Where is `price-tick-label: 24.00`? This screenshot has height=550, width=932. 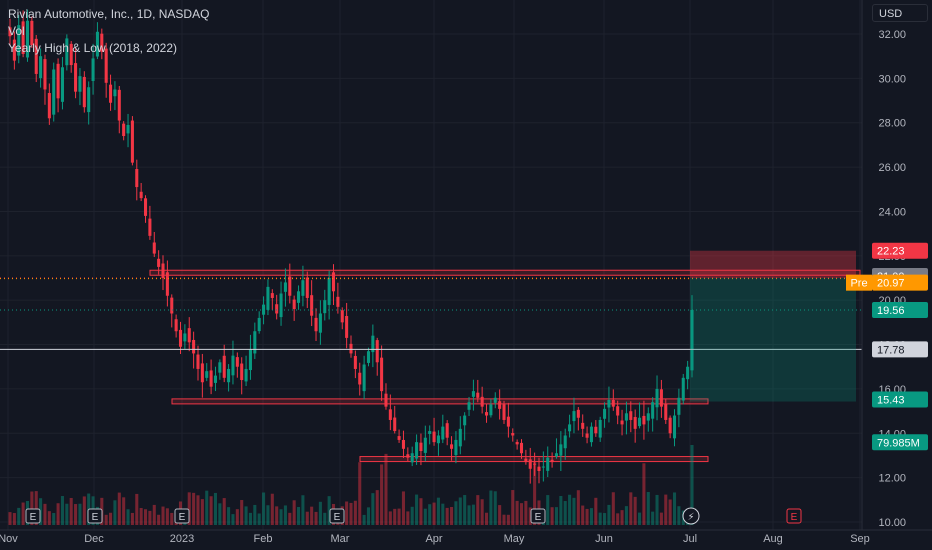
price-tick-label: 24.00 is located at coordinates (892, 212).